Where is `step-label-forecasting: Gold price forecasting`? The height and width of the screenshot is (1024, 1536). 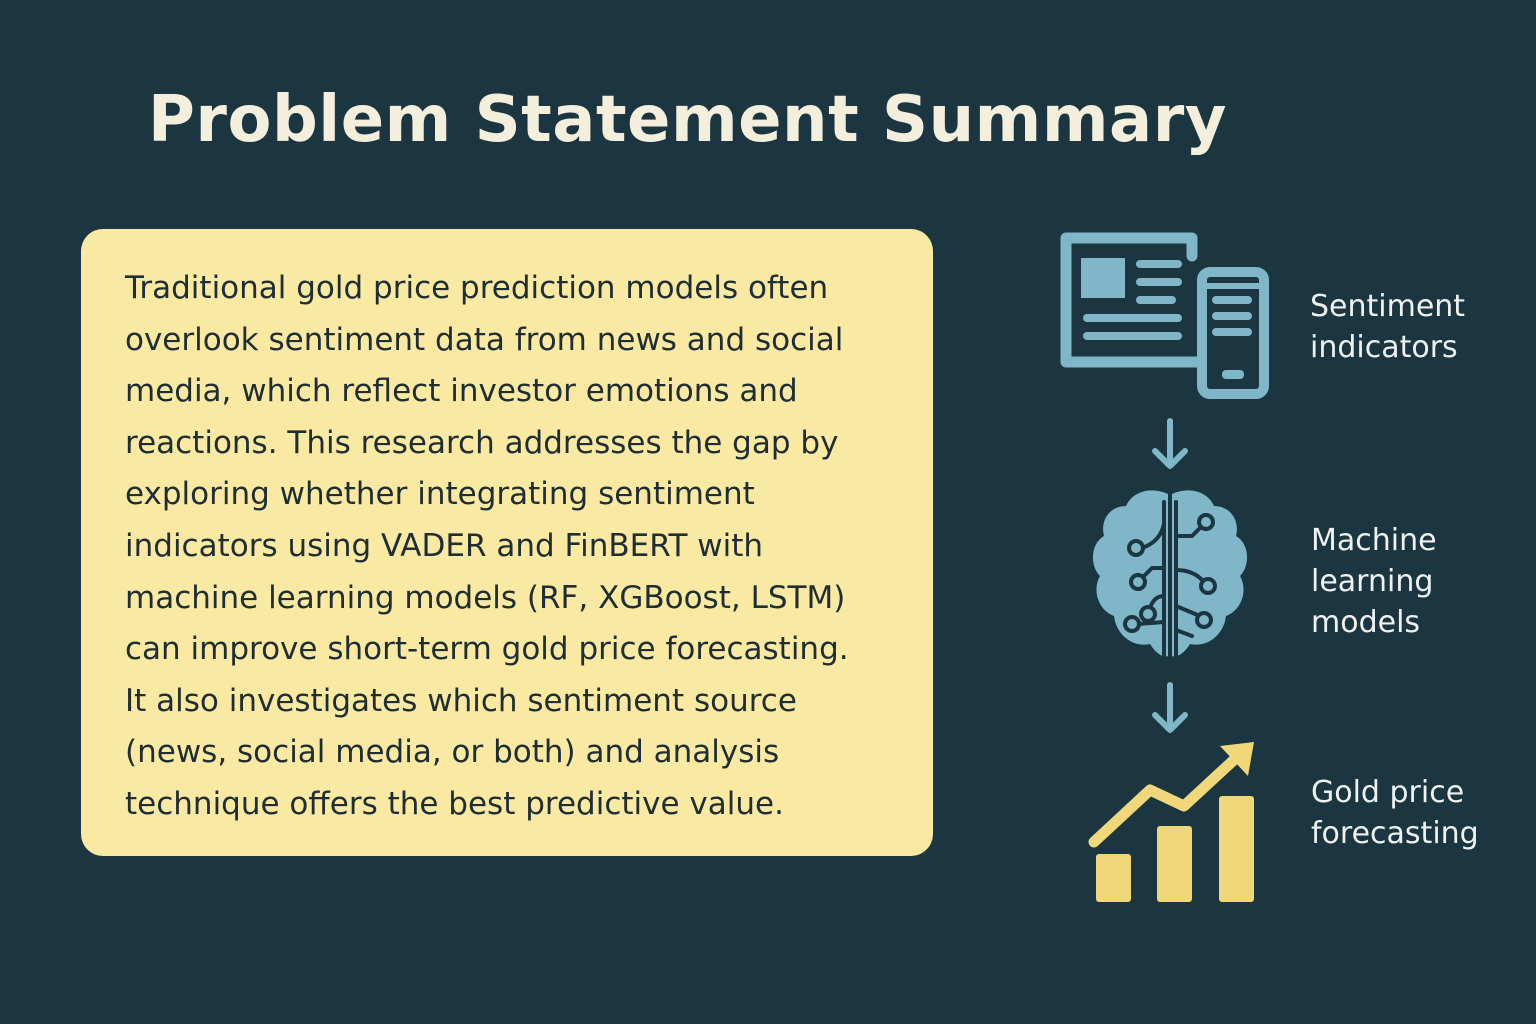
step-label-forecasting: Gold price forecasting is located at coordinates (1395, 813).